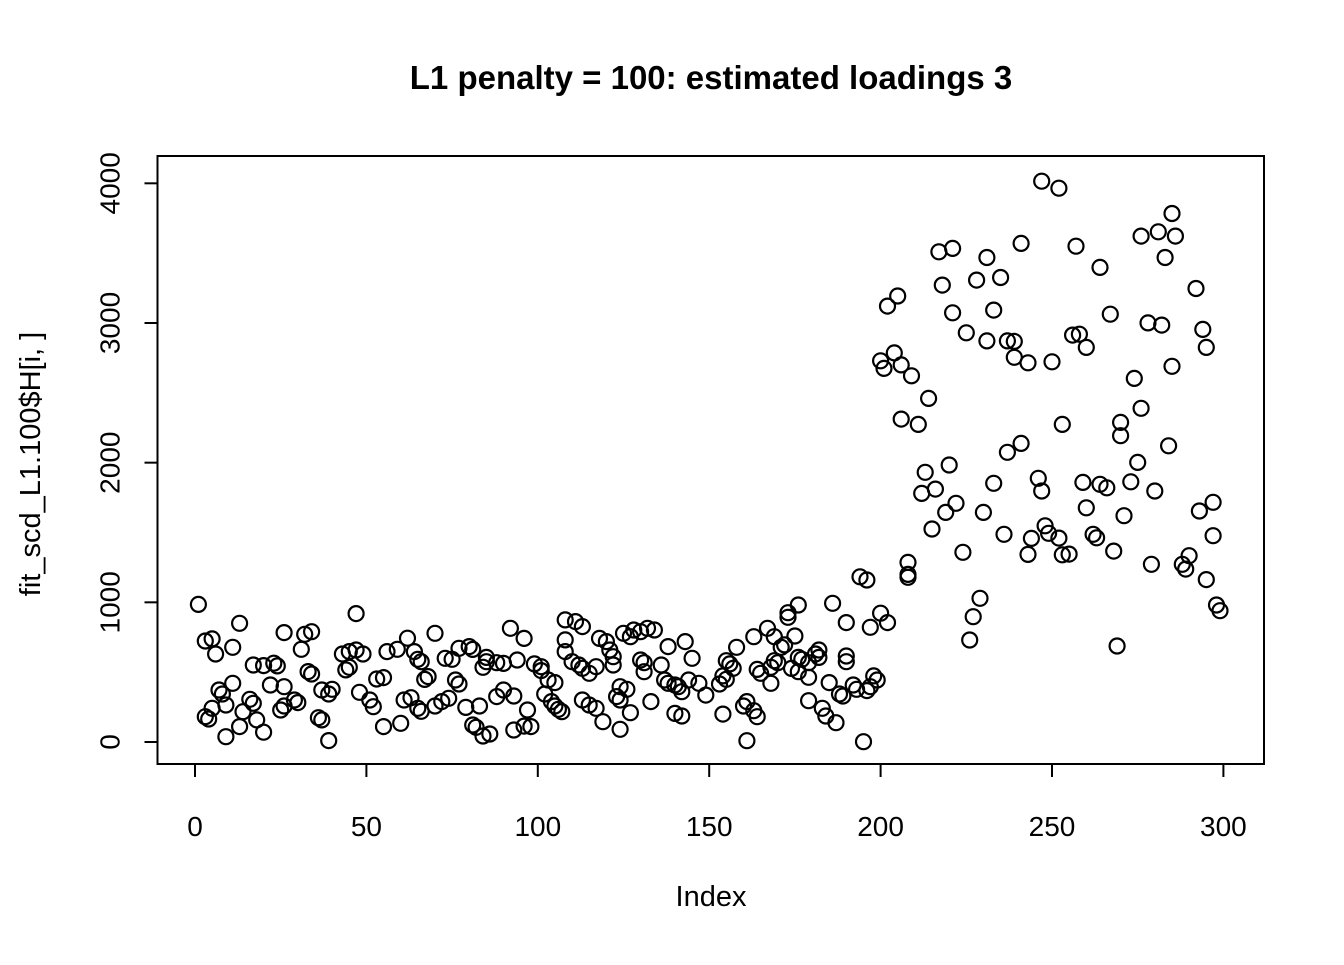 The image size is (1344, 965). What do you see at coordinates (709, 826) in the screenshot?
I see `x-tick-label: 150` at bounding box center [709, 826].